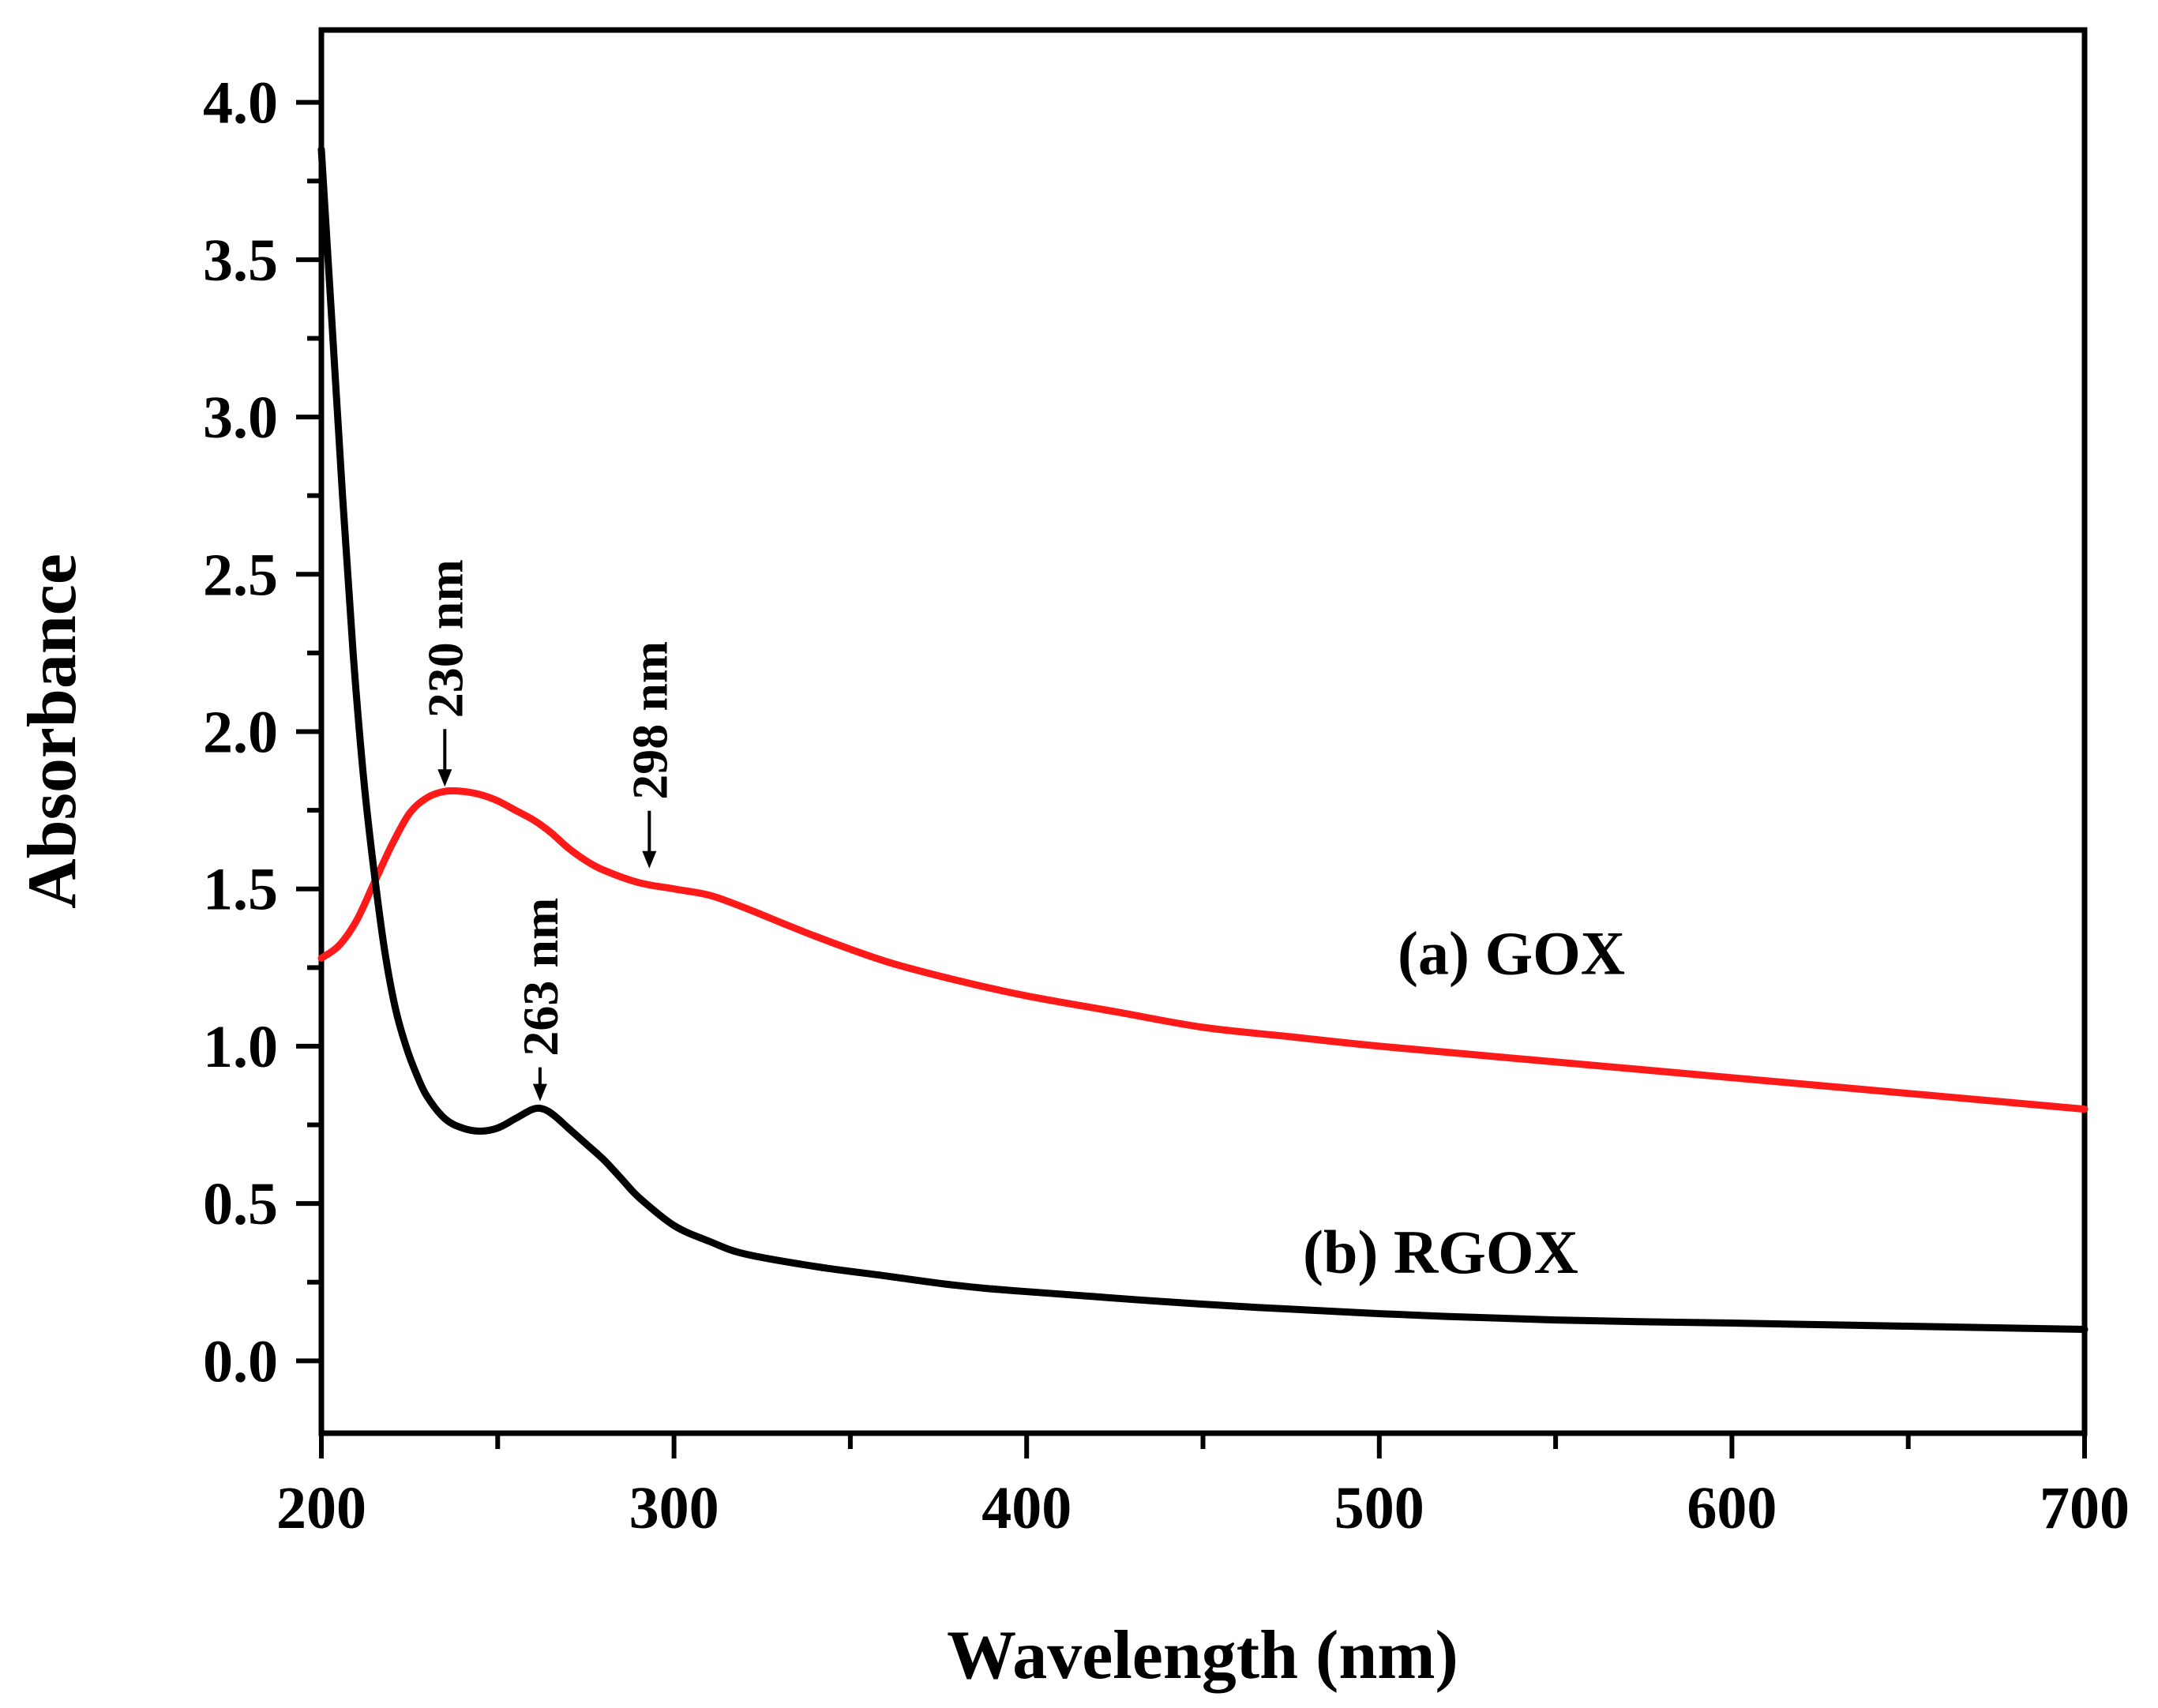 Image resolution: width=2158 pixels, height=1708 pixels. What do you see at coordinates (445, 638) in the screenshot?
I see `annotation-label: 230 nm` at bounding box center [445, 638].